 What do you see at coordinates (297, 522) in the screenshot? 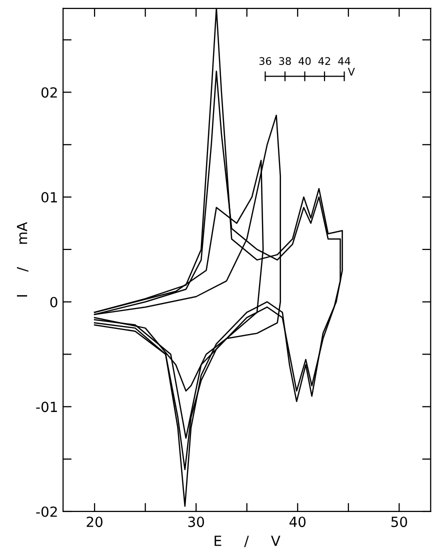
I see `x-tick-label: 40` at bounding box center [297, 522].